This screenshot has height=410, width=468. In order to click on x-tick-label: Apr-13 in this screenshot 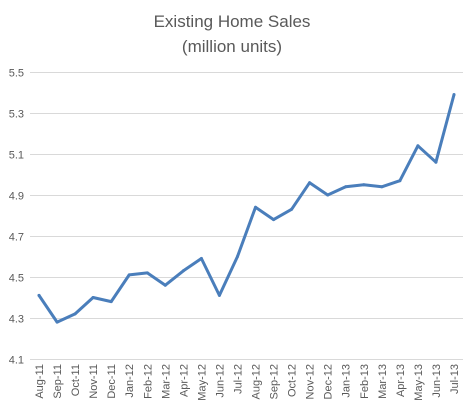, I will do `click(401, 380)`.